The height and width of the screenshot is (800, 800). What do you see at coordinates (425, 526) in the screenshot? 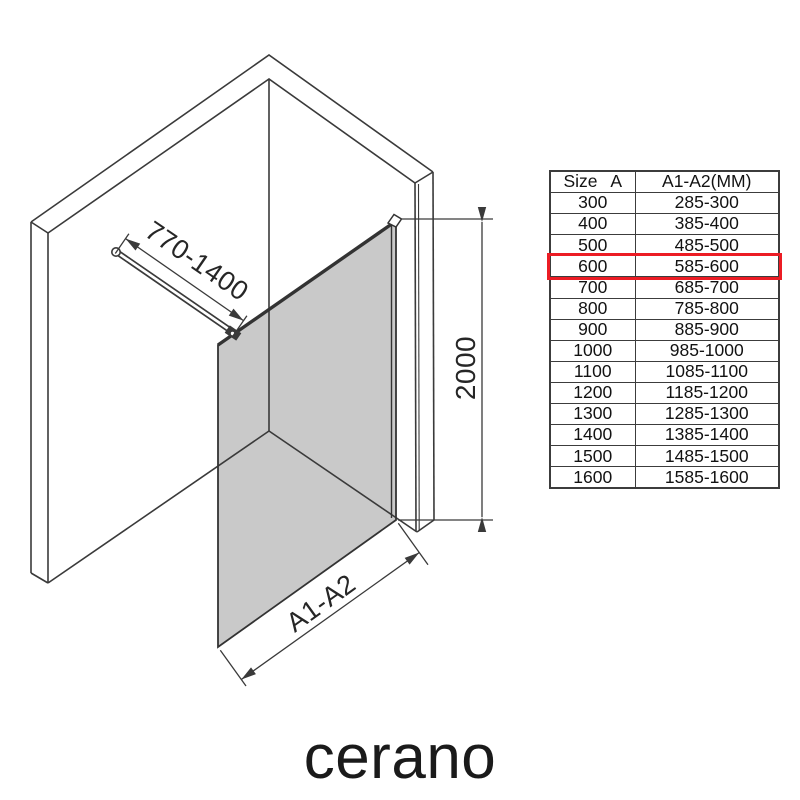
I see `right-wall-bottom-face-edge` at bounding box center [425, 526].